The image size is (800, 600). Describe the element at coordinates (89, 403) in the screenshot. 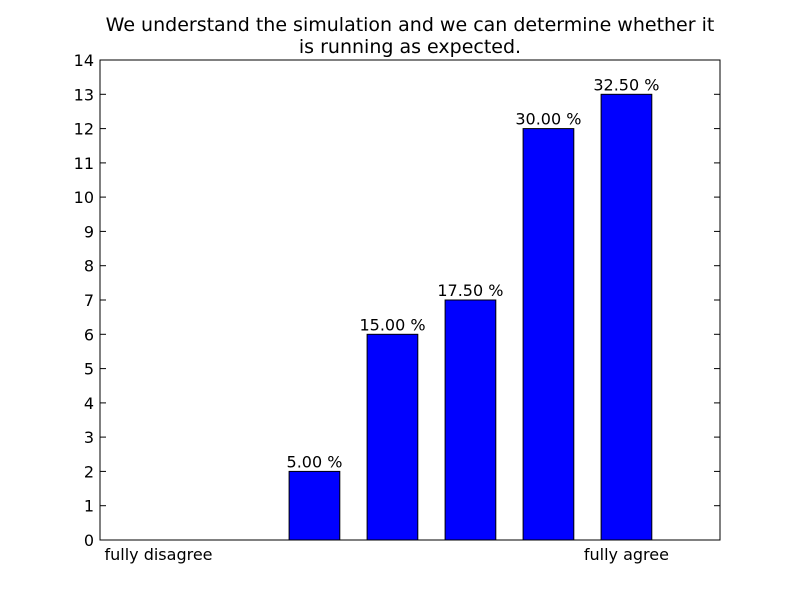

I see `y-tick-label-4: 4` at that location.